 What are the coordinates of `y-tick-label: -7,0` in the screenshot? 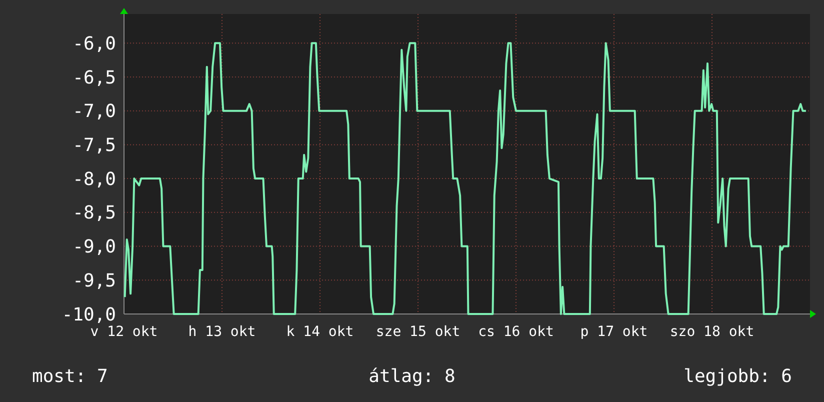 It's located at (94, 111).